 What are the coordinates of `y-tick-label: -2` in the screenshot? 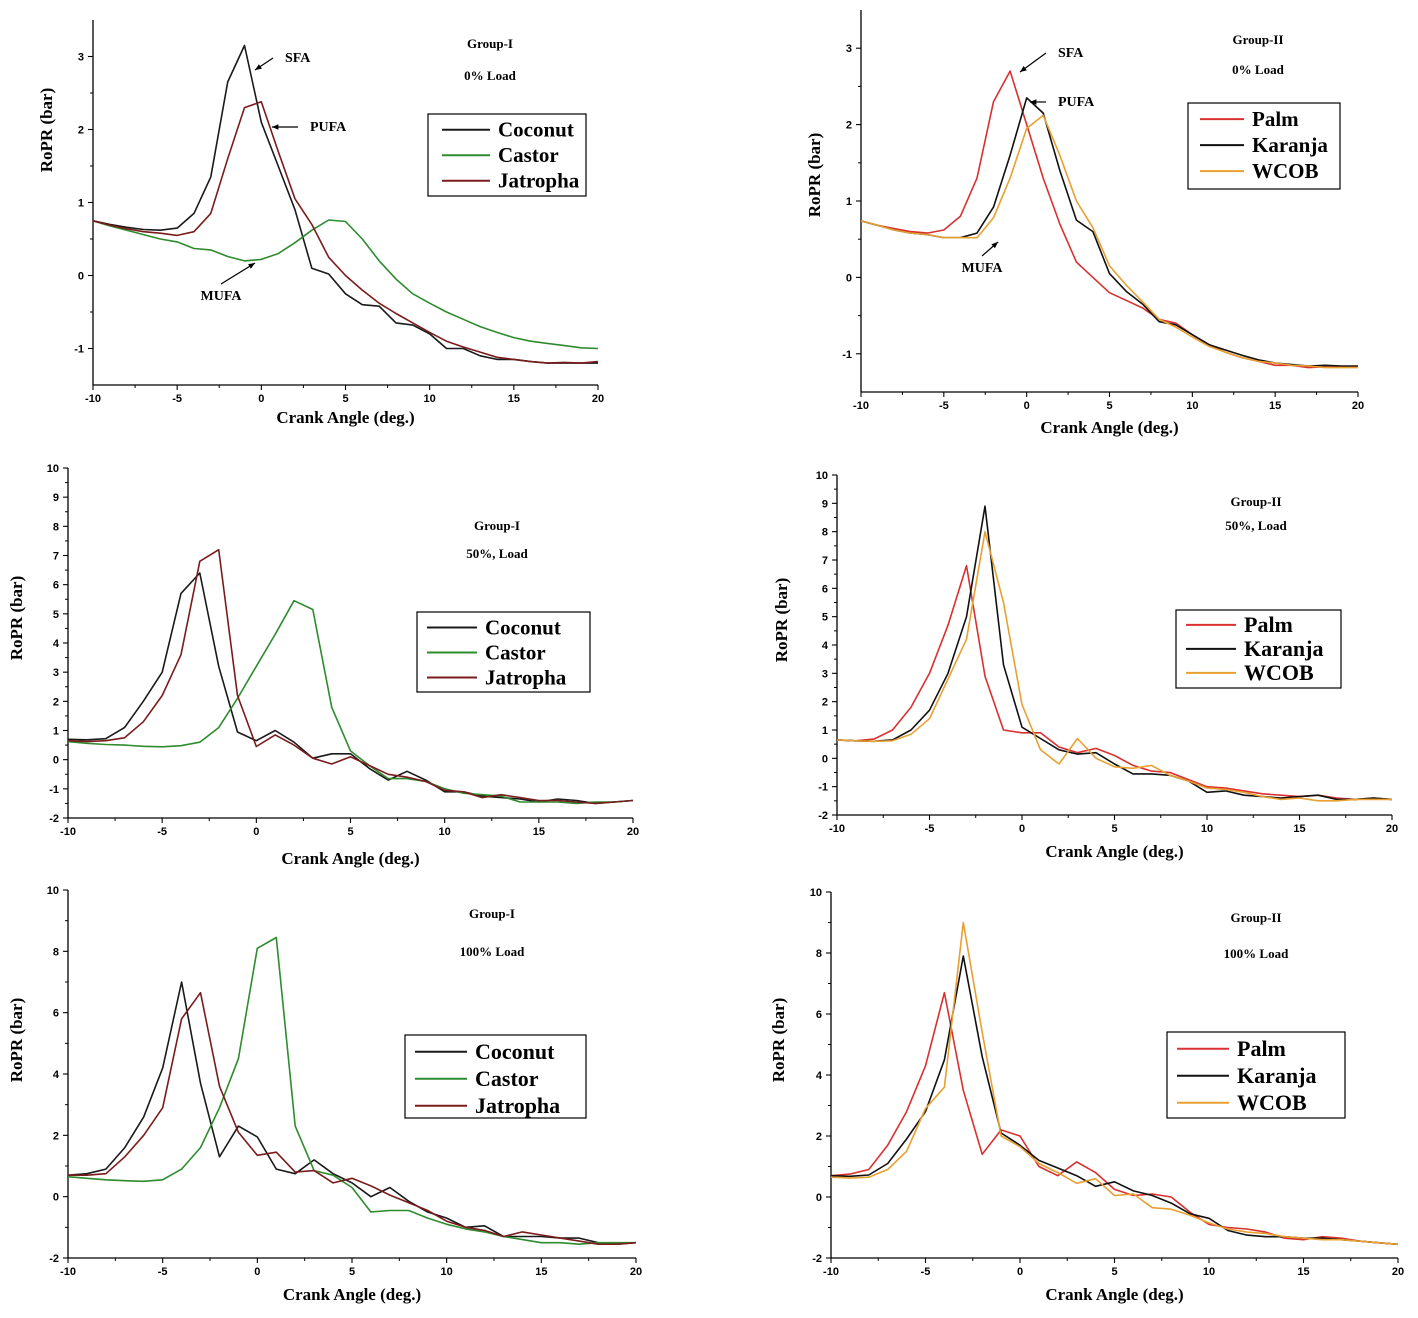 It's located at (54, 1259).